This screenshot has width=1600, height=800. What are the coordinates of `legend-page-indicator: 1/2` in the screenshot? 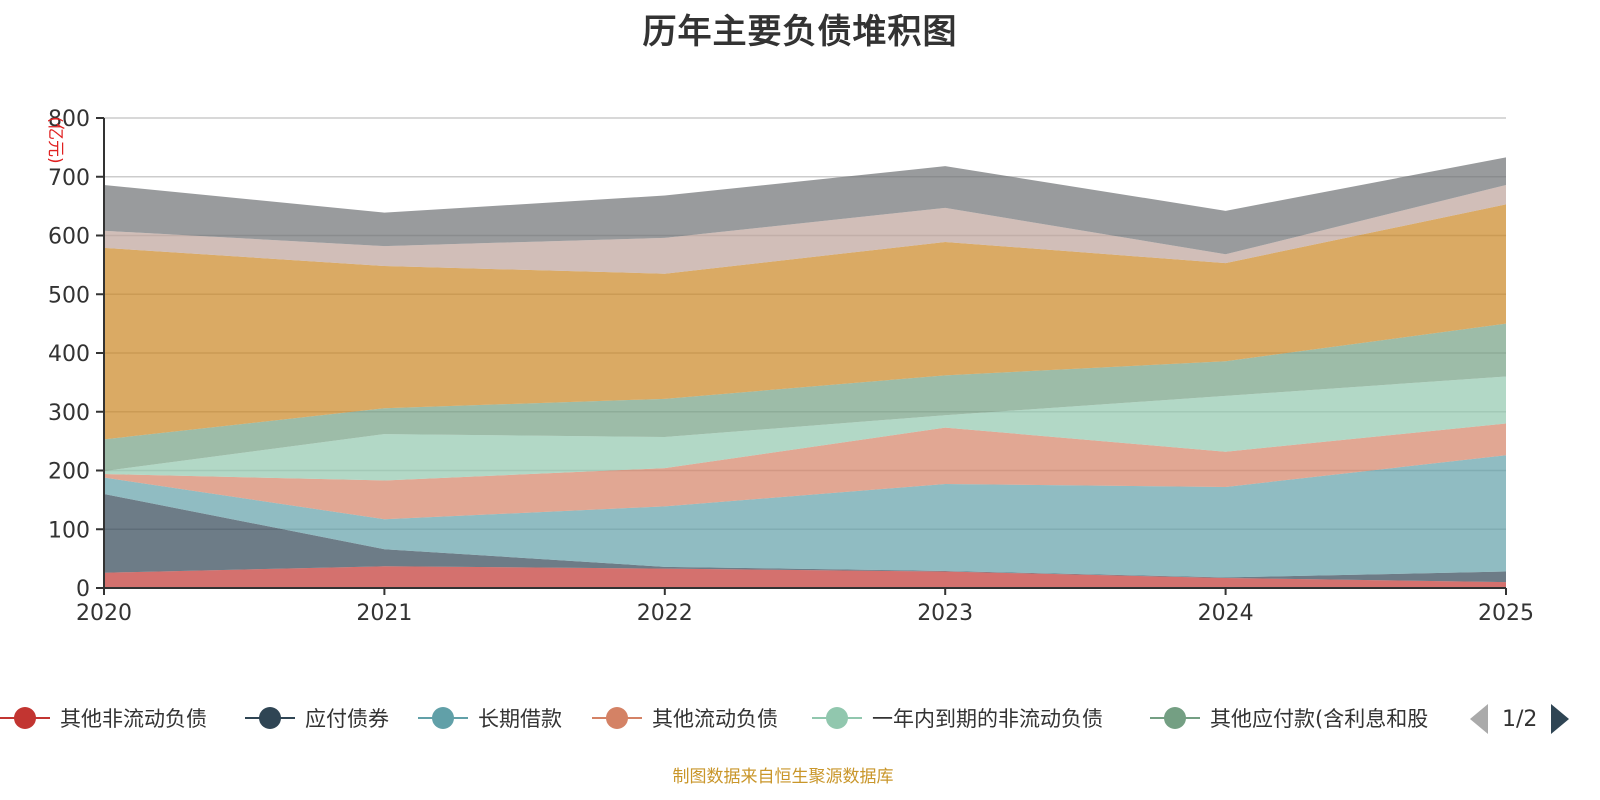 It's located at (1520, 719).